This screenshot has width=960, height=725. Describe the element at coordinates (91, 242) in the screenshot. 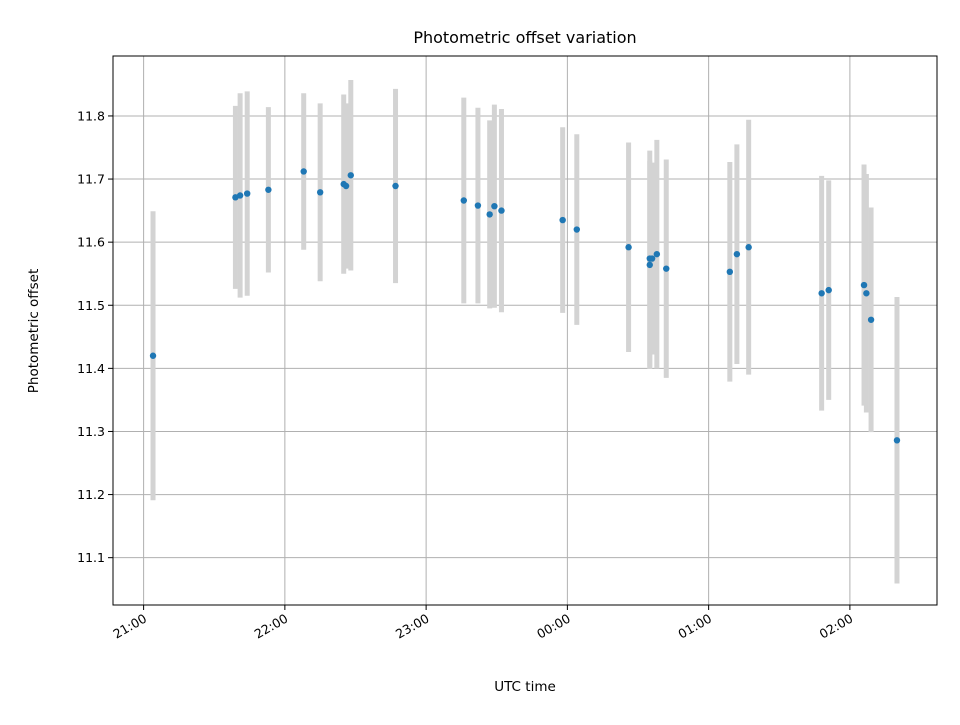

I see `y-tick-label: 11.6` at that location.